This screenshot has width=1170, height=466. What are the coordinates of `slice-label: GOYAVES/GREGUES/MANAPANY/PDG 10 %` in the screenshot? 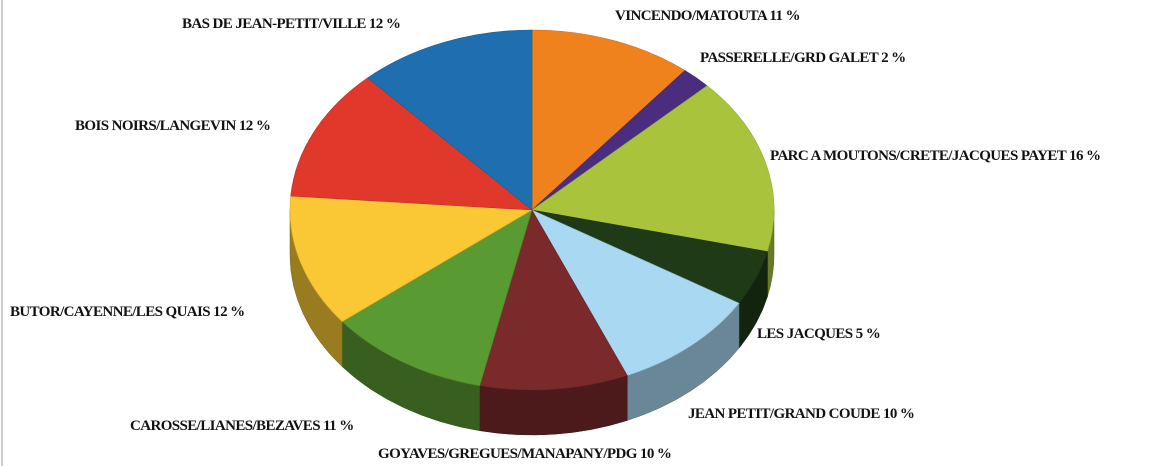 It's located at (524, 454).